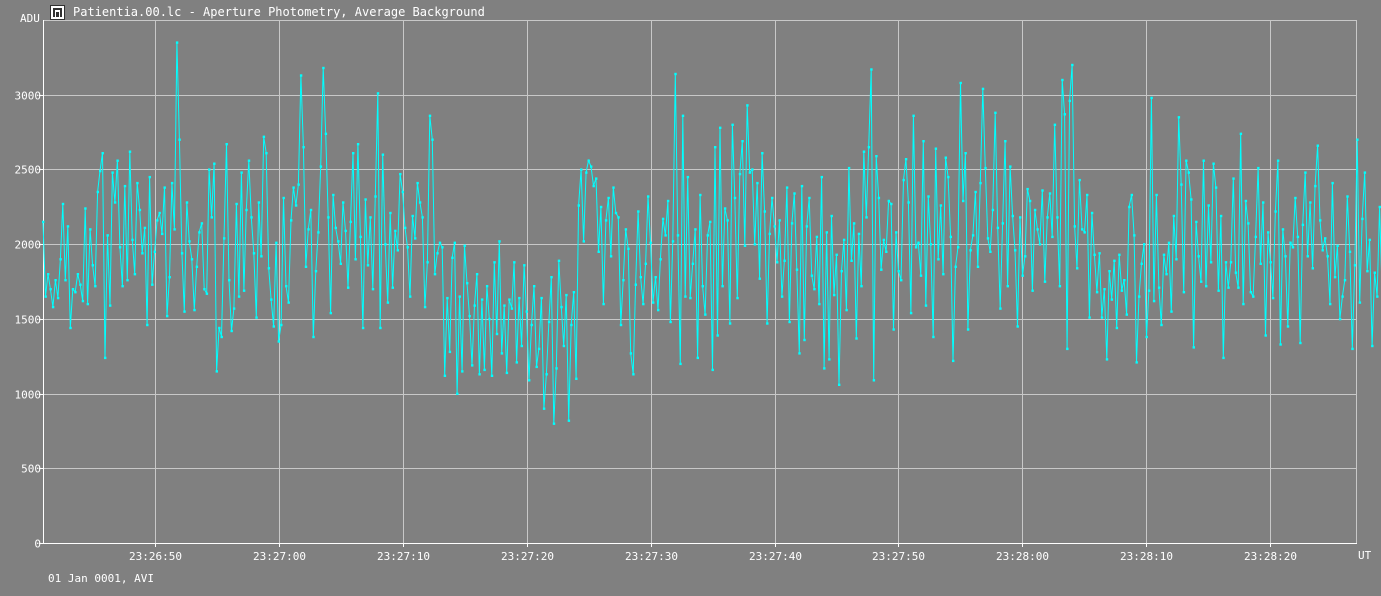 The width and height of the screenshot is (1381, 596). Describe the element at coordinates (1146, 556) in the screenshot. I see `x-tick-label: 23:28:10` at that location.